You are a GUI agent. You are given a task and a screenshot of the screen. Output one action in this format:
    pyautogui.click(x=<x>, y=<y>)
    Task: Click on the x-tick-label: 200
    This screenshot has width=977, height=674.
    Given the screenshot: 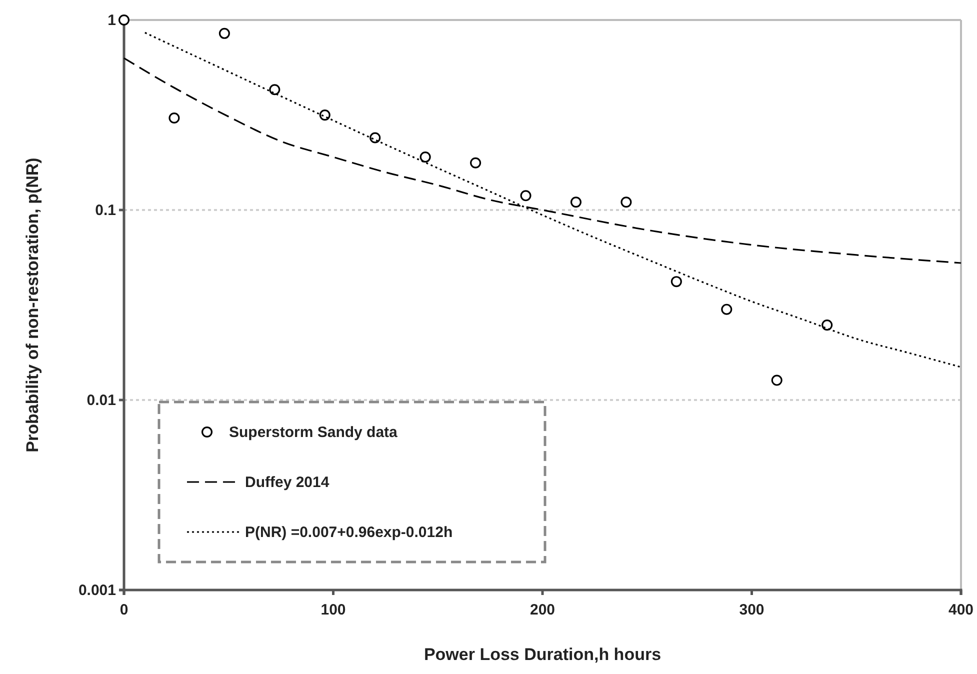 What is the action you would take?
    pyautogui.click(x=543, y=610)
    